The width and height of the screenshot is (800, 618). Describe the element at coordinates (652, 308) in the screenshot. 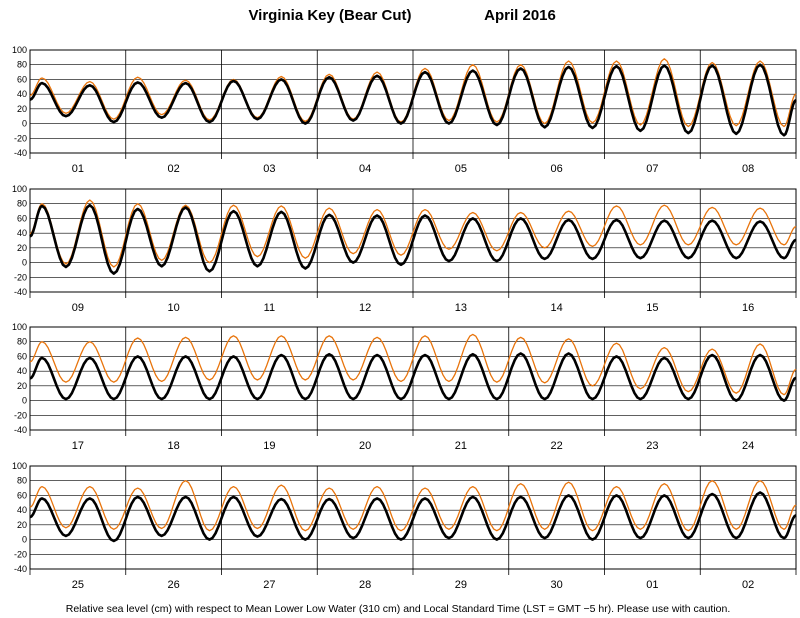

I see `day-label: 15` at that location.